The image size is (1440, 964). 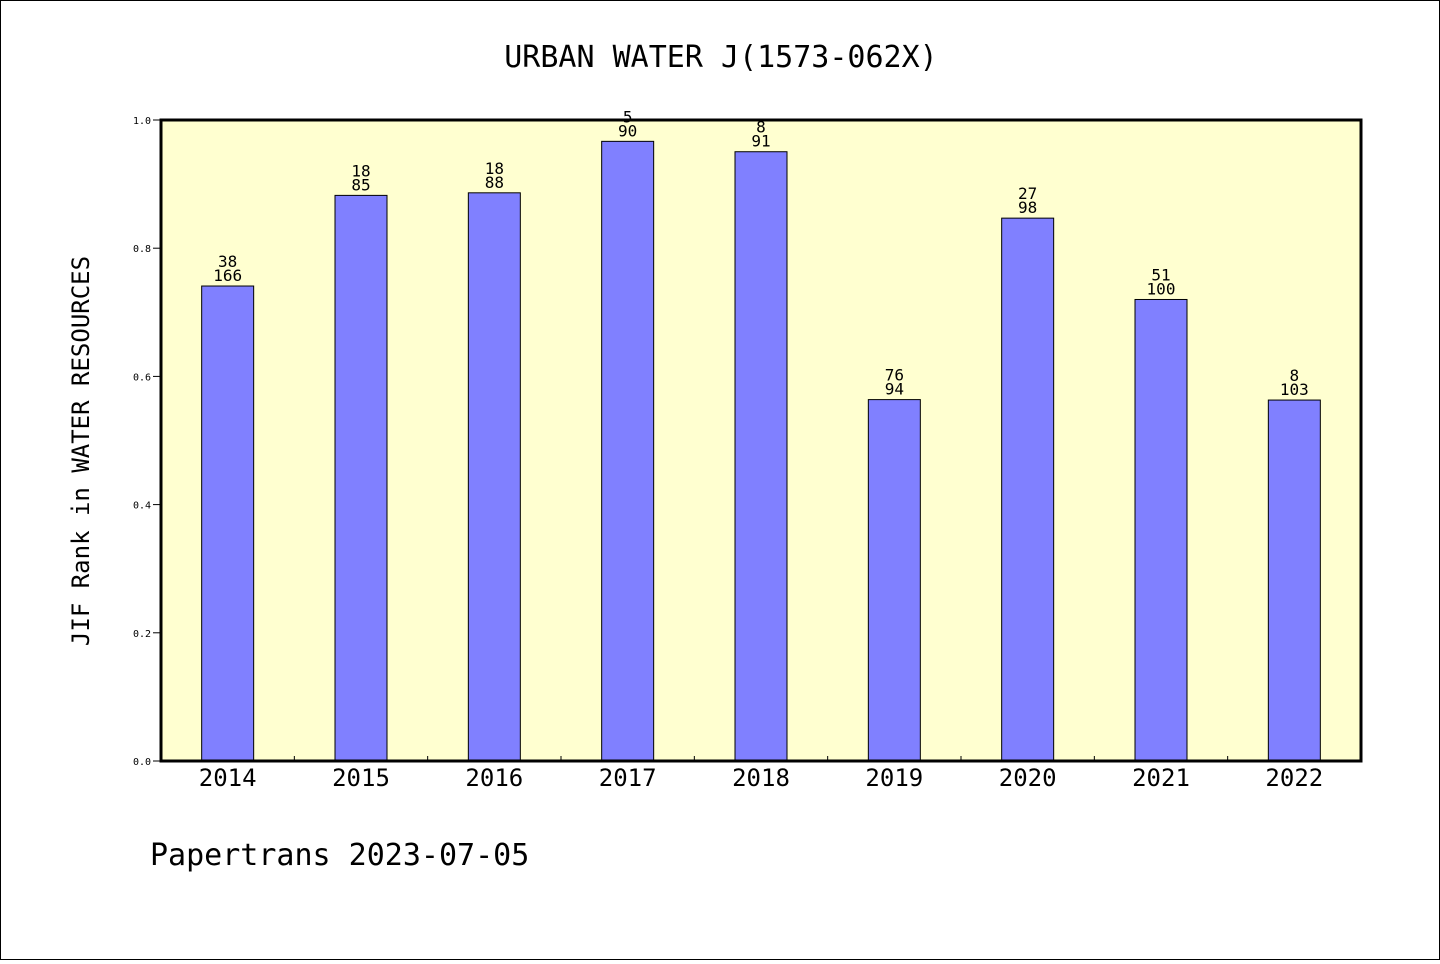 I want to click on x-tick-label-2015: 2015, so click(x=361, y=778).